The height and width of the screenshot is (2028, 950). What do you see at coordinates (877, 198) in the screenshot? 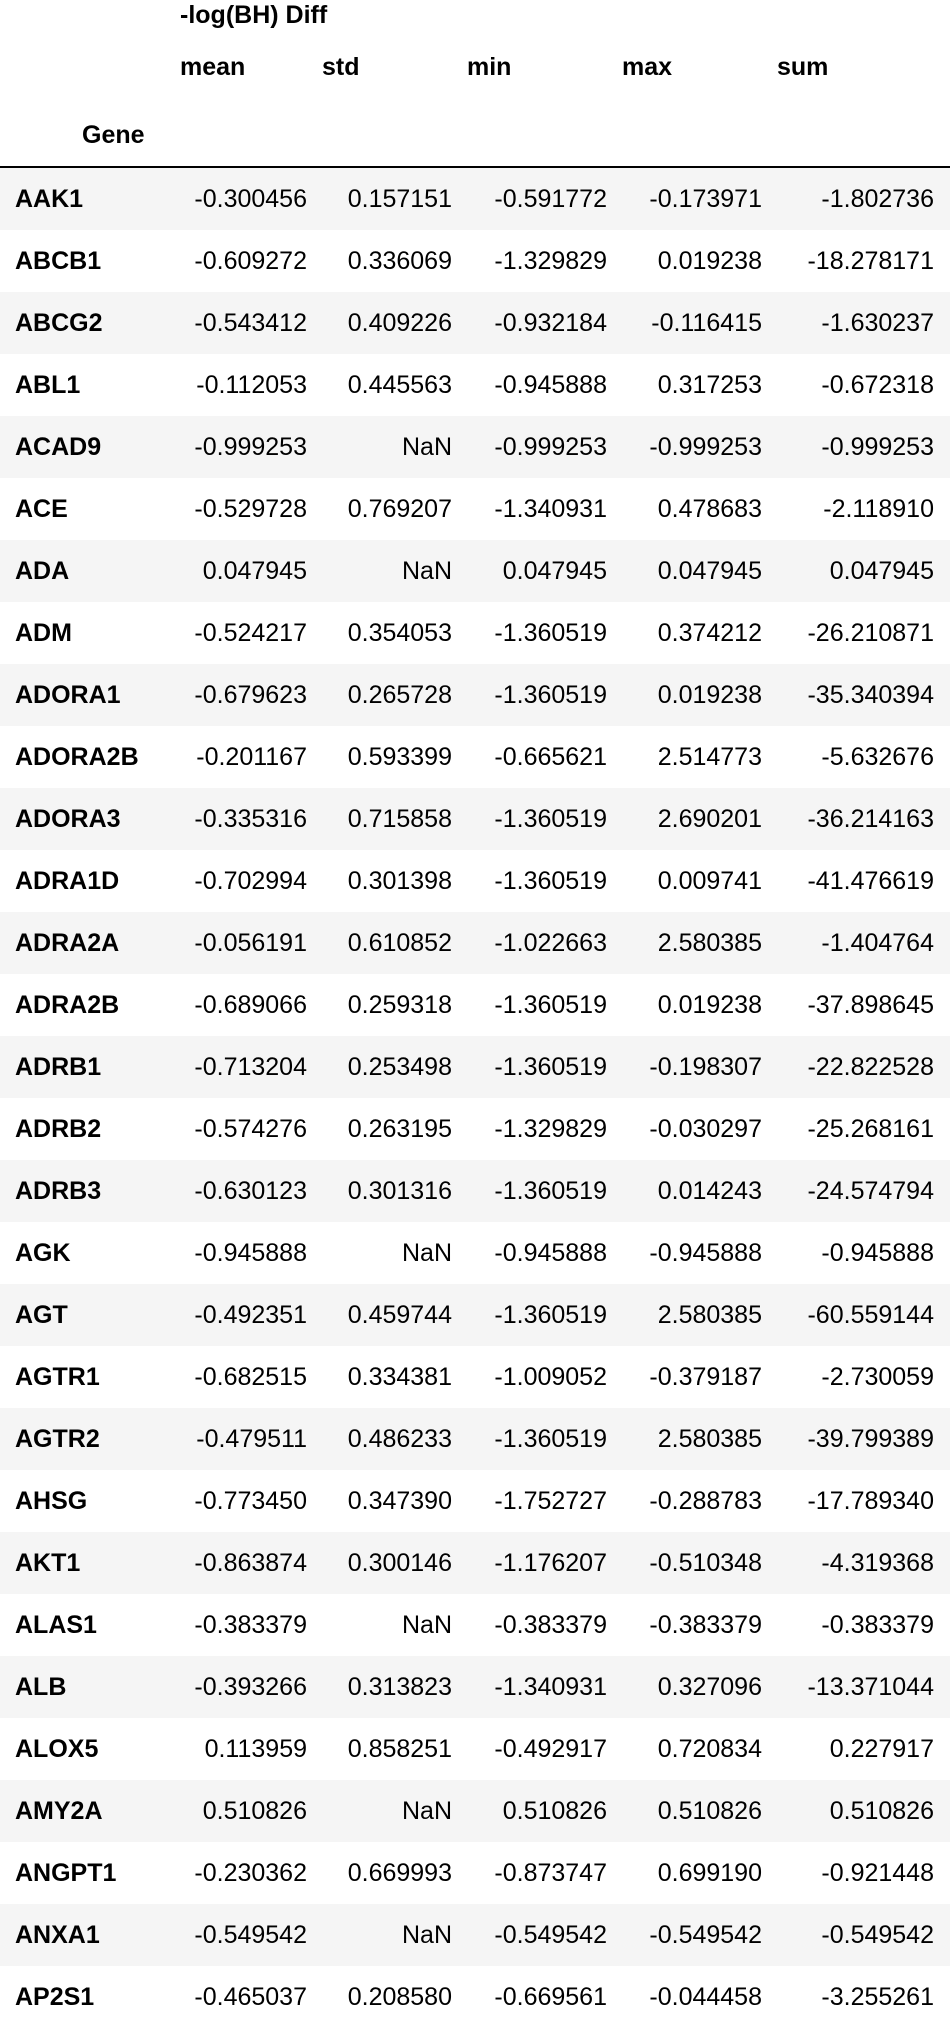
I see `cell-sum: -1.802736` at bounding box center [877, 198].